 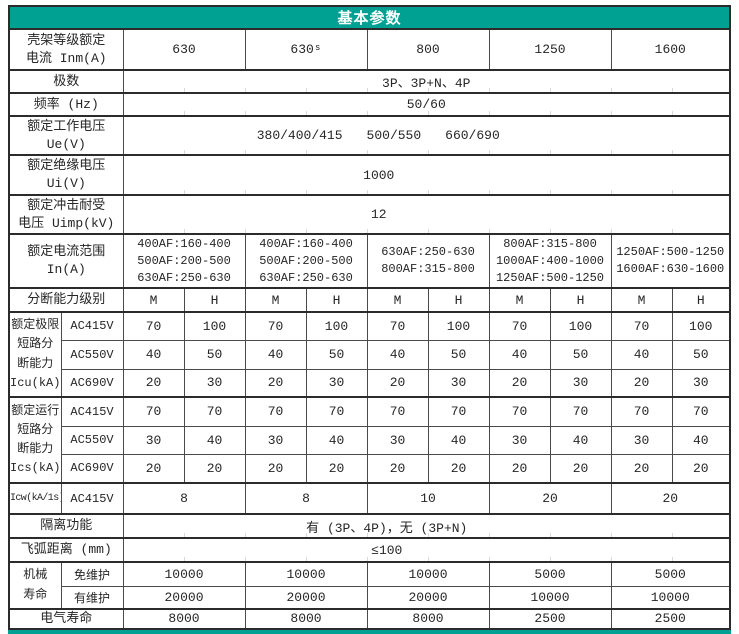 What do you see at coordinates (66, 135) in the screenshot?
I see `row-label-ue: 额定工作电压 Ue(V)` at bounding box center [66, 135].